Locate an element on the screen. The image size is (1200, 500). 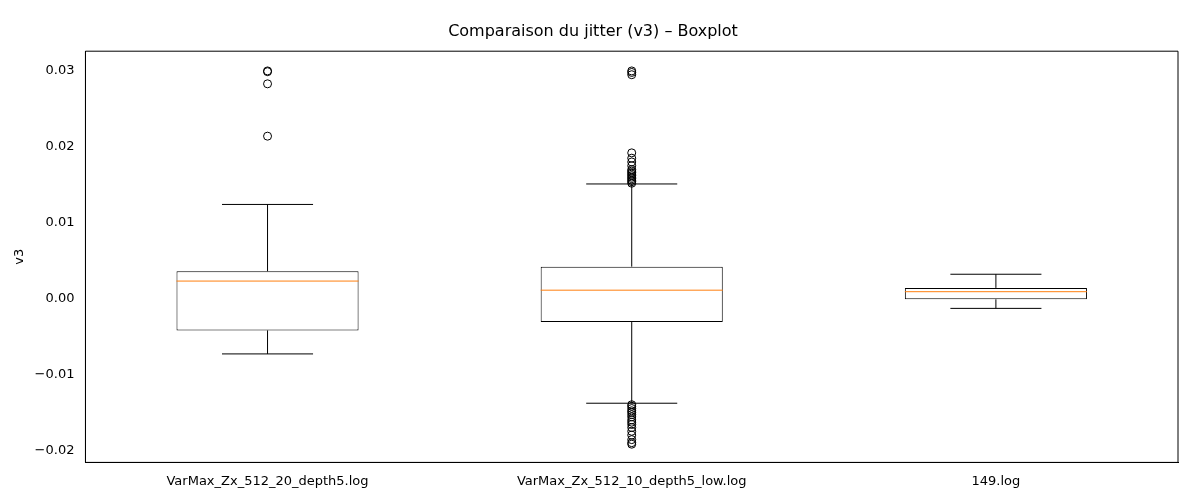
y-axis-title: v3 is located at coordinates (19, 256).